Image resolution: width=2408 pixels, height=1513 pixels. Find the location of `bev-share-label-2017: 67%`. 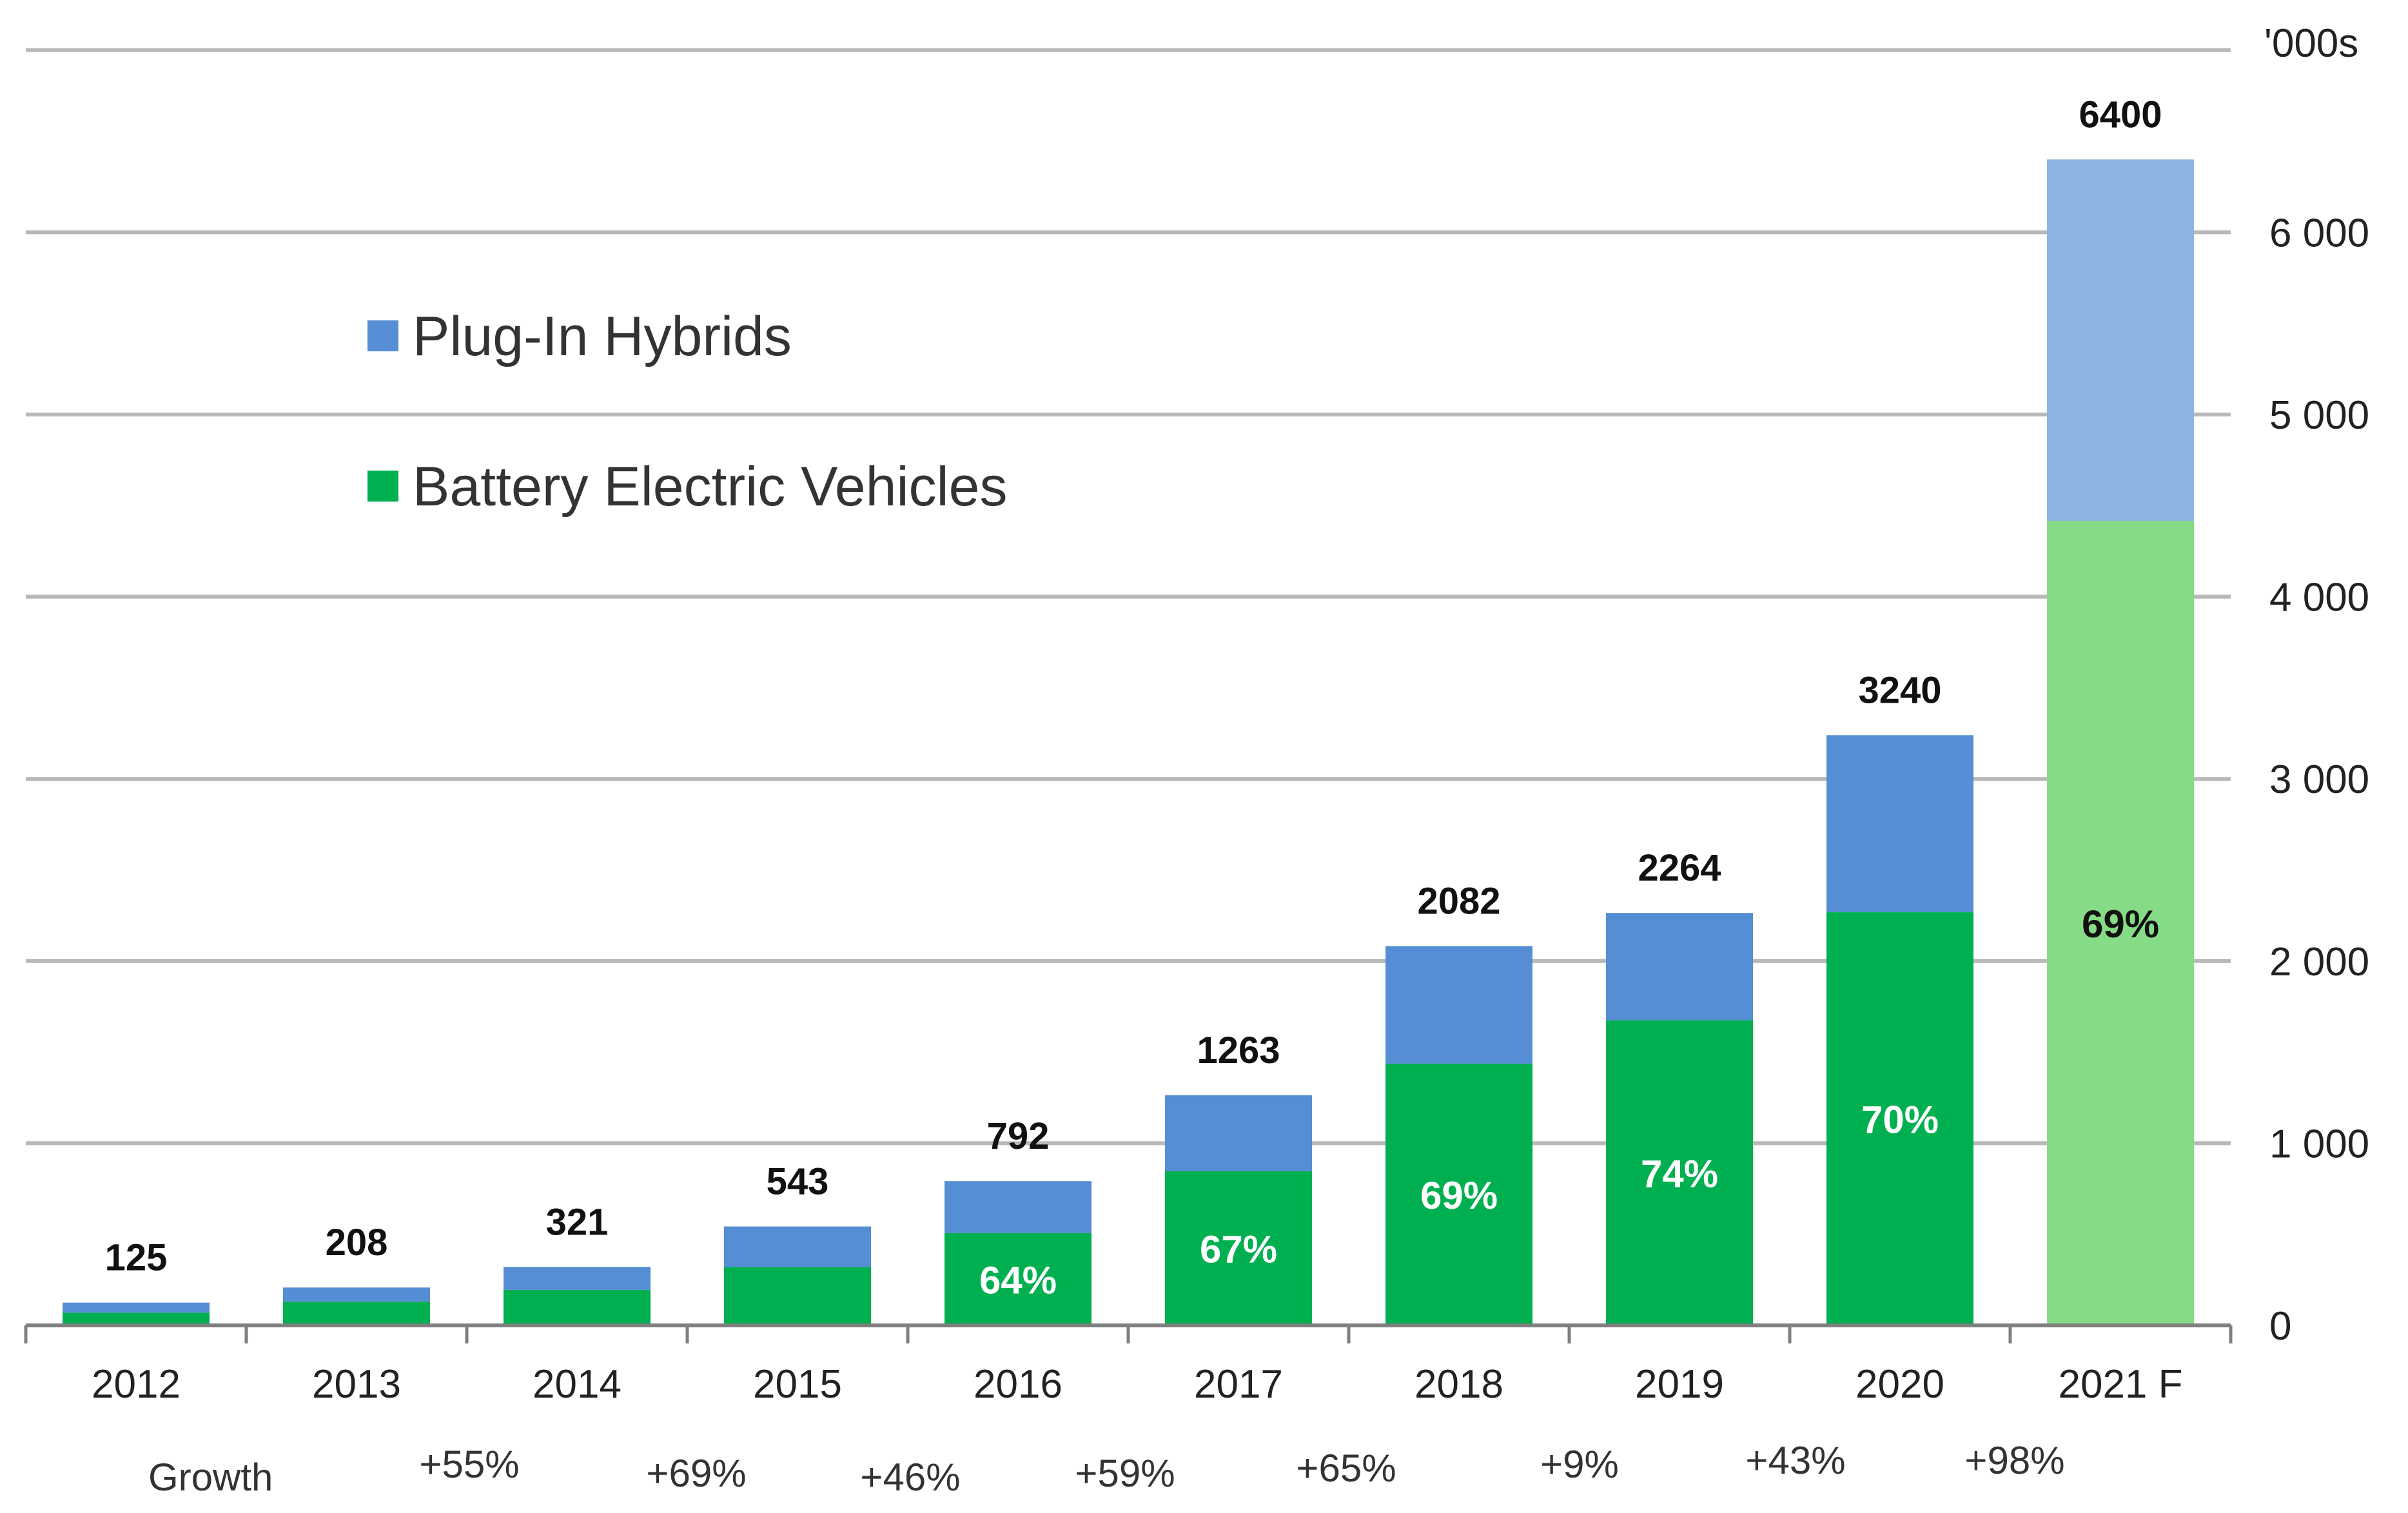

bev-share-label-2017: 67% is located at coordinates (1238, 1249).